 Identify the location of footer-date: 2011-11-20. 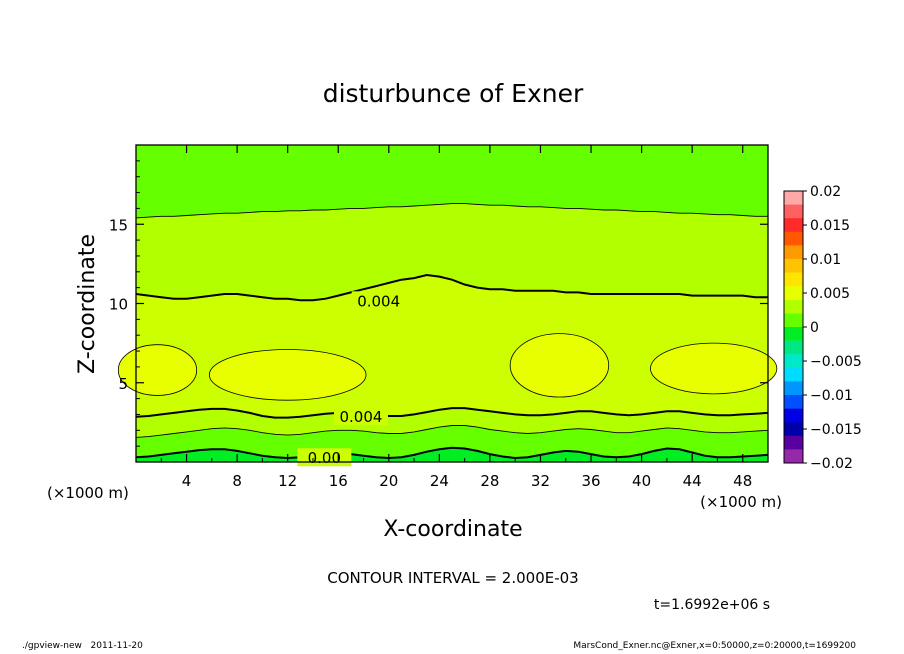
(116, 646).